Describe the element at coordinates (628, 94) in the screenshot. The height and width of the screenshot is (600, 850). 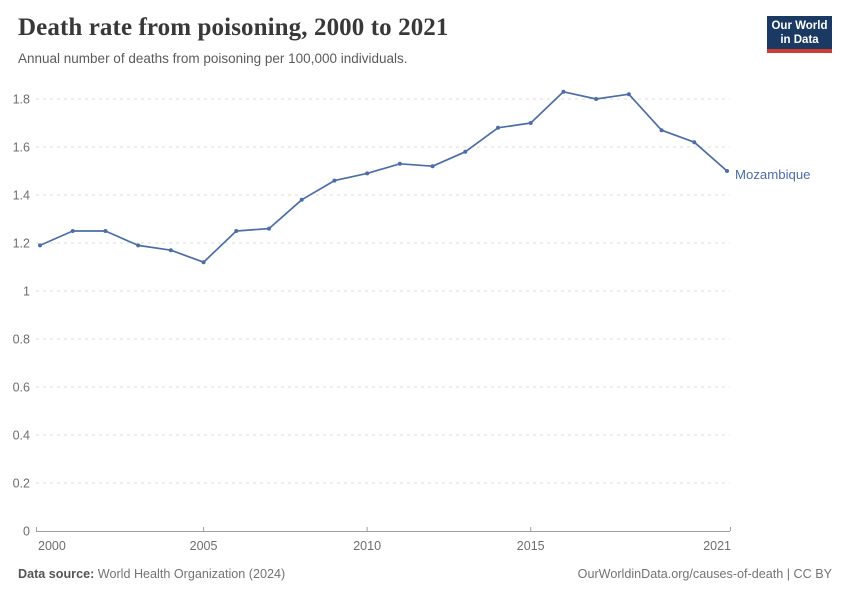
I see `data-point-2018` at that location.